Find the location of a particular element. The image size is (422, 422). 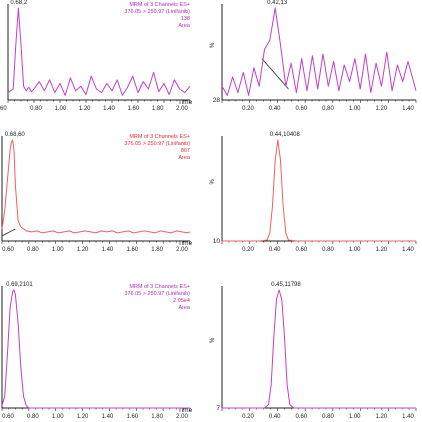

panel-top-right: 0.20 0.40 0.60 0.80 1.00 1.20 1.40% 28 0.42,13 is located at coordinates (313, 56).